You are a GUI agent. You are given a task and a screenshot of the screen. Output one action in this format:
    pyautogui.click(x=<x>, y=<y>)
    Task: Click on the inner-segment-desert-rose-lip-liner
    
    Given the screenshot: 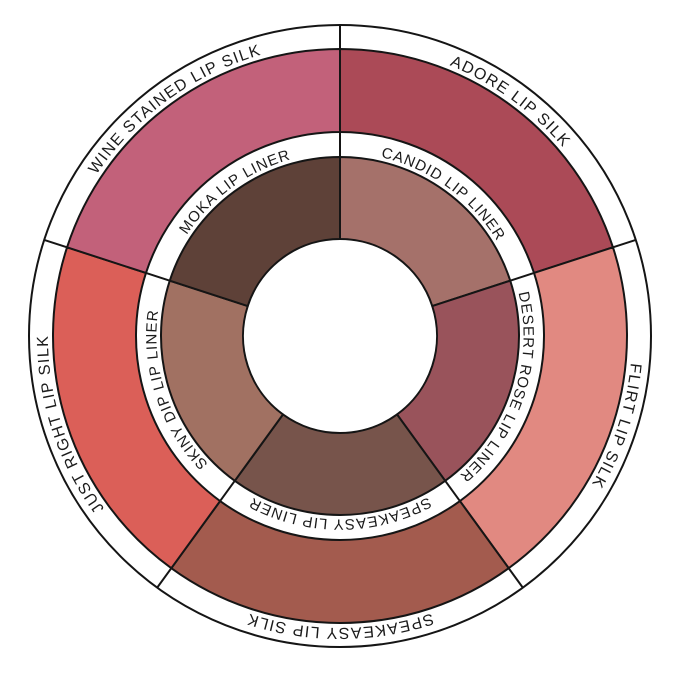 What is the action you would take?
    pyautogui.click(x=458, y=380)
    